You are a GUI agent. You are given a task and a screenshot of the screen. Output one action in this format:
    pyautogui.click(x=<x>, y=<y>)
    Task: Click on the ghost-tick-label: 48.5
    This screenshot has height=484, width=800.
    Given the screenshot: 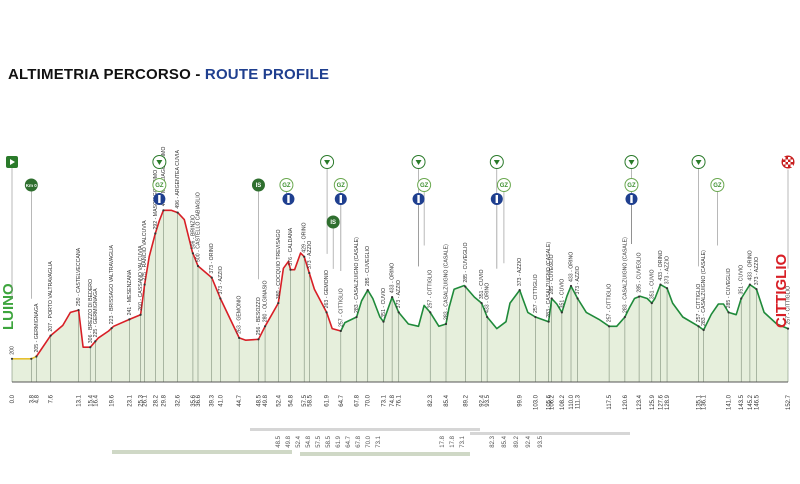 What is the action you would take?
    pyautogui.click(x=279, y=441)
    